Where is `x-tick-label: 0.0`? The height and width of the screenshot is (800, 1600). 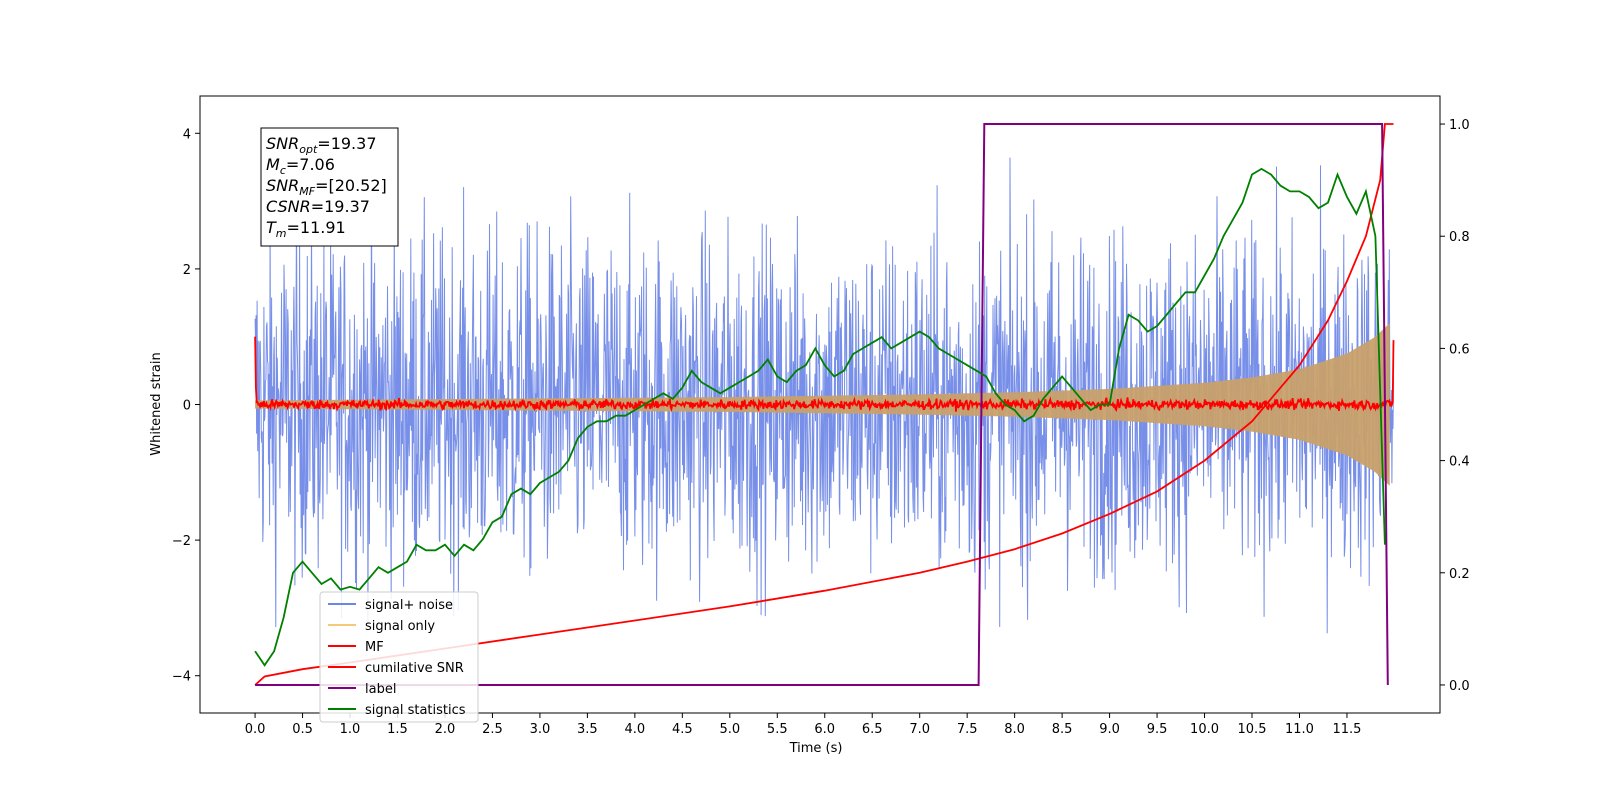 x-tick-label: 0.0 is located at coordinates (255, 729).